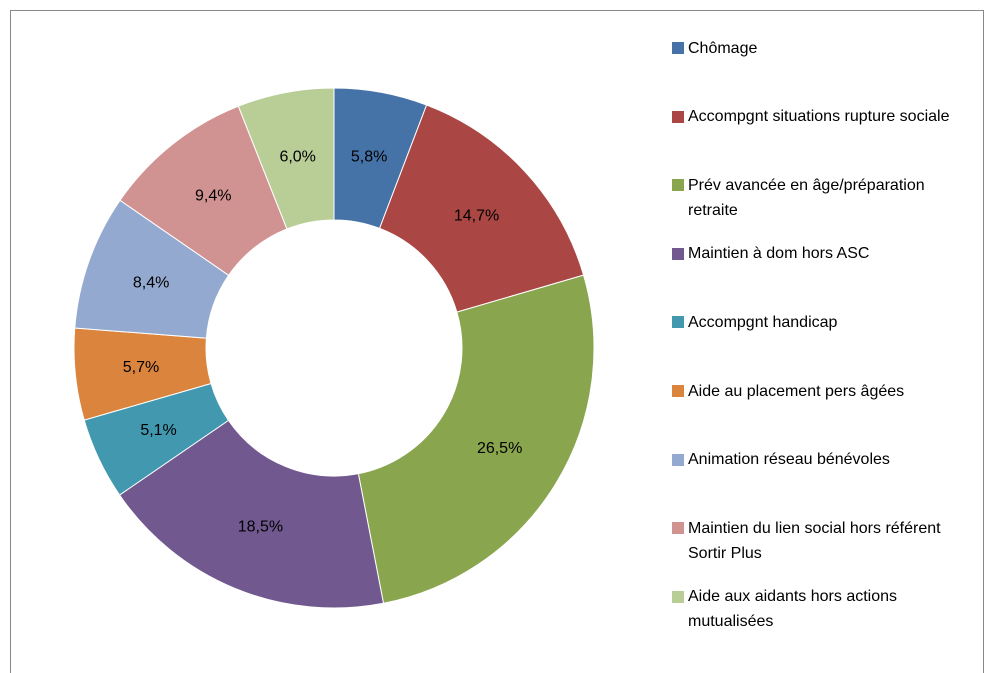 The image size is (987, 673). I want to click on data-label: 5,1%, so click(158, 430).